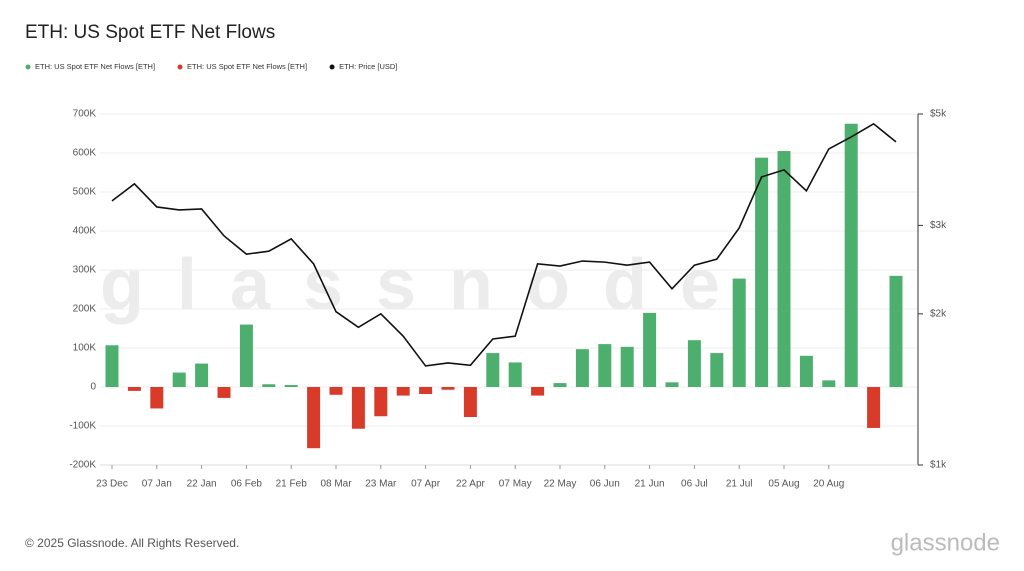  I want to click on y2-tick-label: $3k, so click(938, 225).